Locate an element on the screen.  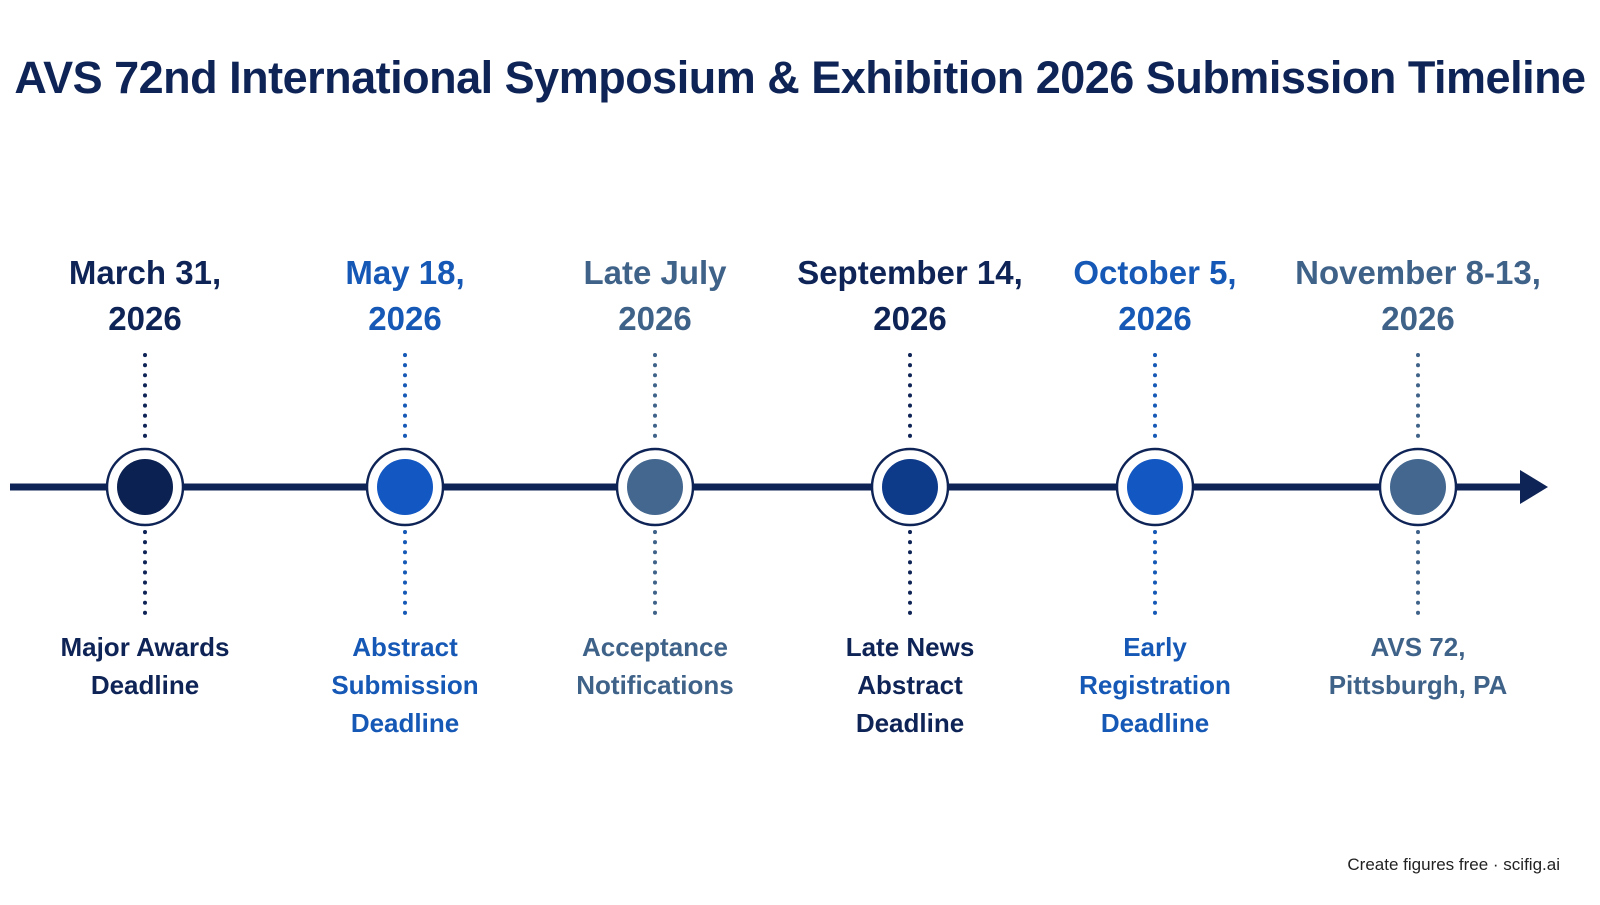
milestone-date-2: May 18, 2026 is located at coordinates (405, 295).